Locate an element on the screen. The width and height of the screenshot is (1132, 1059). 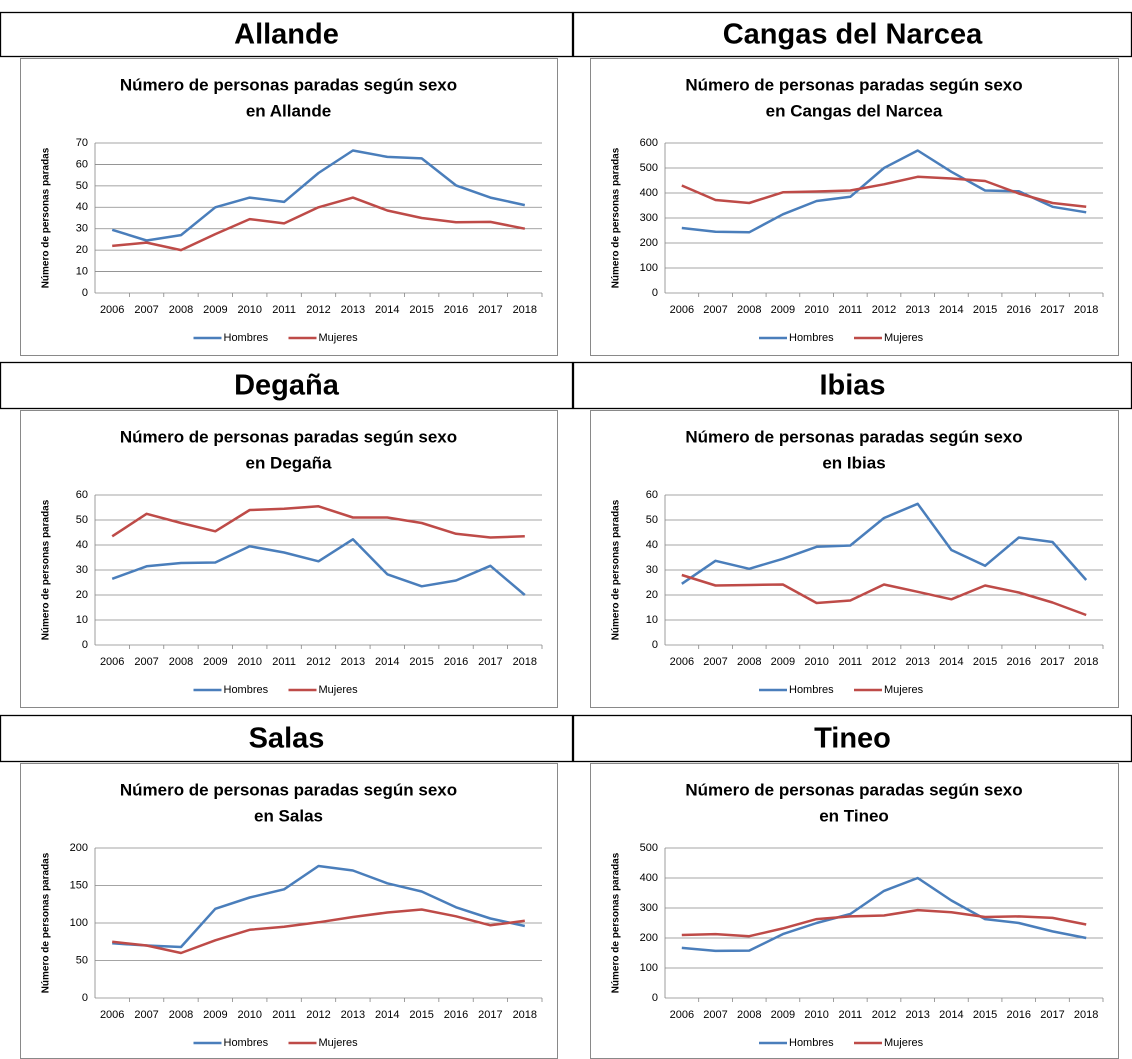
chart-frame is located at coordinates (854, 559).